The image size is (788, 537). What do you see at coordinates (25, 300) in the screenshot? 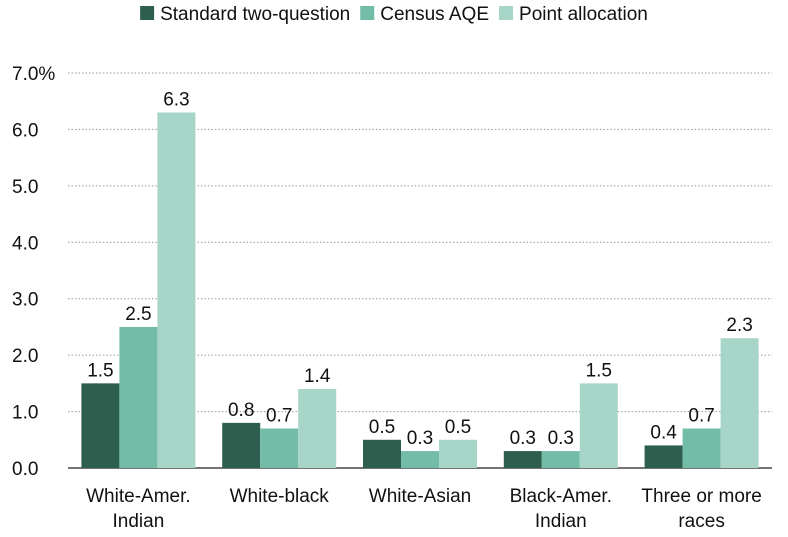
I see `y-tick-label: 3.0` at bounding box center [25, 300].